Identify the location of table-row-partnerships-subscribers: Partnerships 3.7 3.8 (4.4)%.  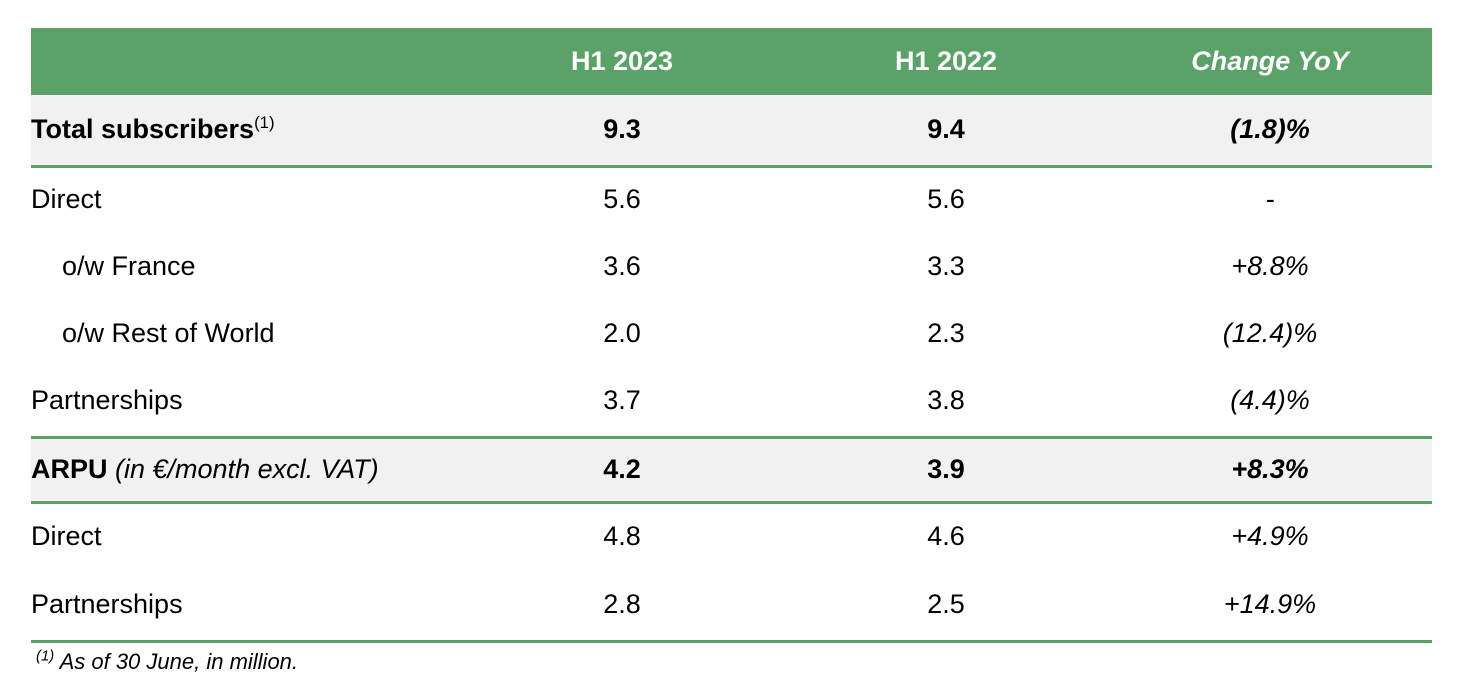
(731, 402).